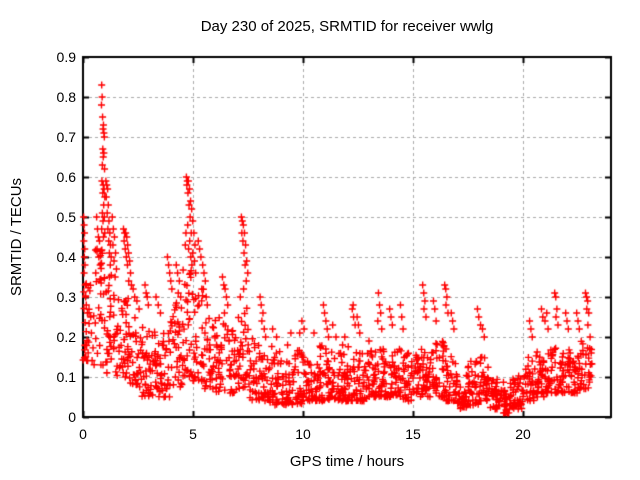  I want to click on x-tick-label: 5, so click(193, 434).